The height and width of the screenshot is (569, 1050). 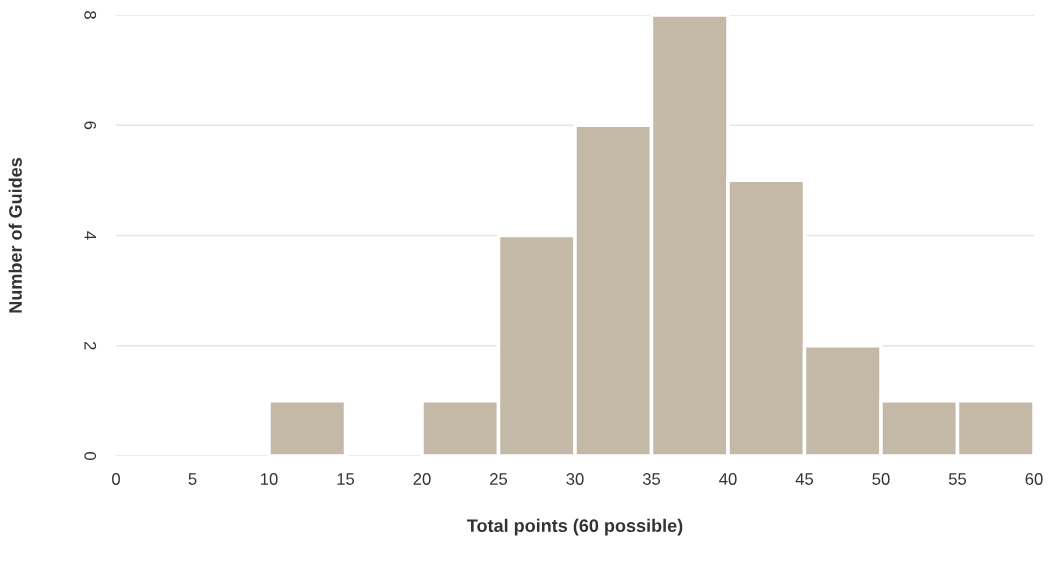 What do you see at coordinates (651, 479) in the screenshot?
I see `x-tick-label: 35` at bounding box center [651, 479].